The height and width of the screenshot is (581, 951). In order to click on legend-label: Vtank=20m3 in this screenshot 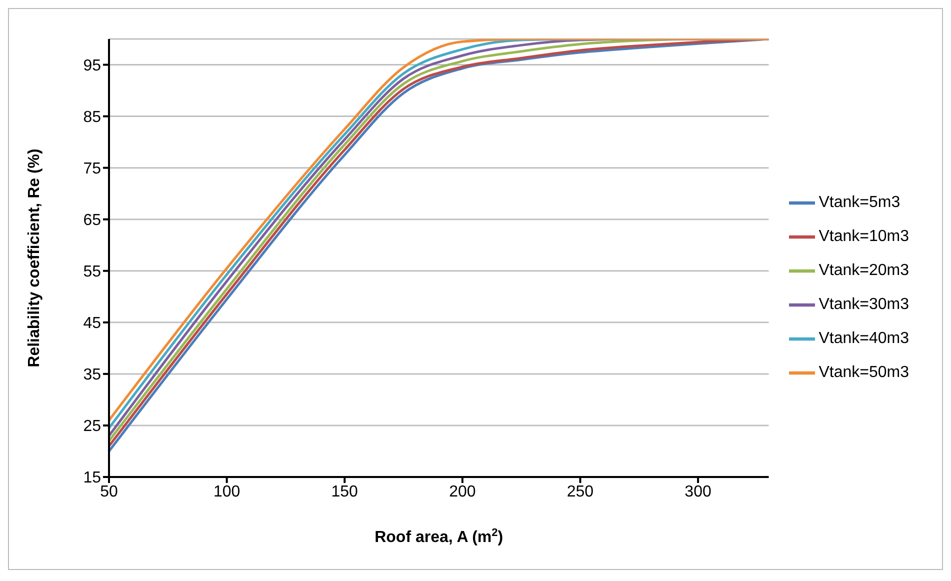, I will do `click(863, 270)`.